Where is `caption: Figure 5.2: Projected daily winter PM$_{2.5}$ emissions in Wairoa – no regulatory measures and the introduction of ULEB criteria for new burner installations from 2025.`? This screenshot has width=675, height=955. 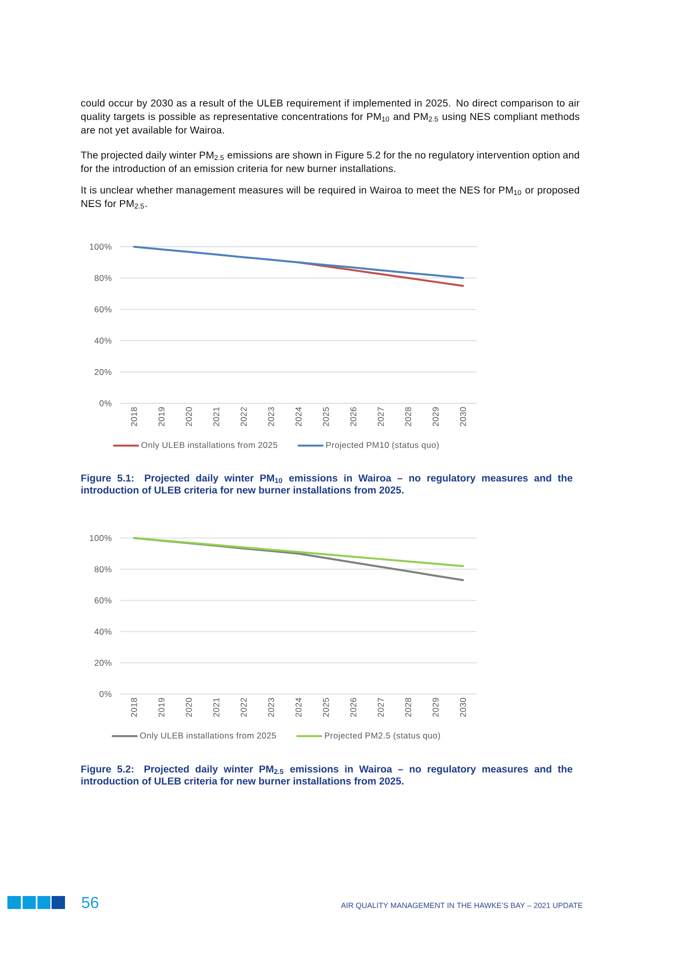
caption: Figure 5.2: Projected daily winter PM$_{2.5}$ emissions in Wairoa – no regulatory measures and the introduction of ULEB criteria for new burner installations from 2025. is located at coordinates (326, 775).